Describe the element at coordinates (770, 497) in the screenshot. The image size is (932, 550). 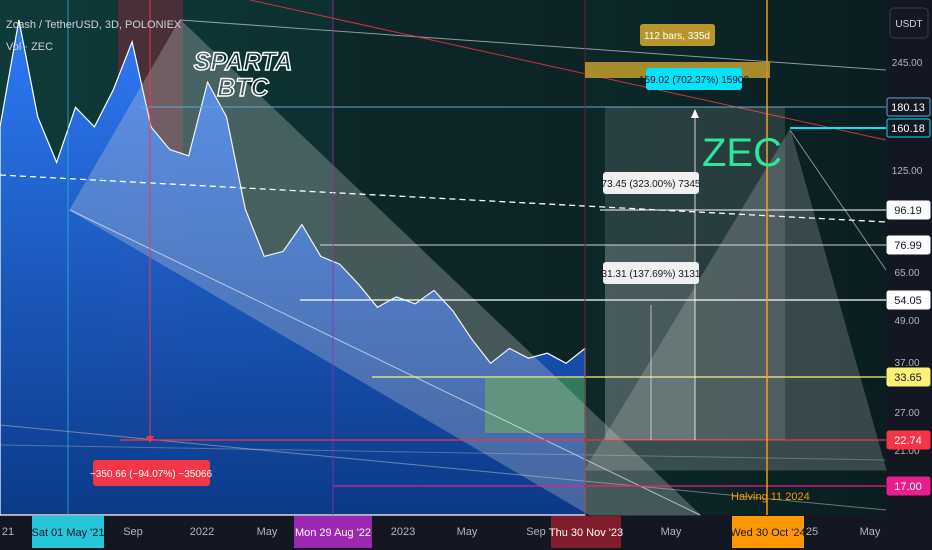
I see `halving-label: Halving 11 2024` at that location.